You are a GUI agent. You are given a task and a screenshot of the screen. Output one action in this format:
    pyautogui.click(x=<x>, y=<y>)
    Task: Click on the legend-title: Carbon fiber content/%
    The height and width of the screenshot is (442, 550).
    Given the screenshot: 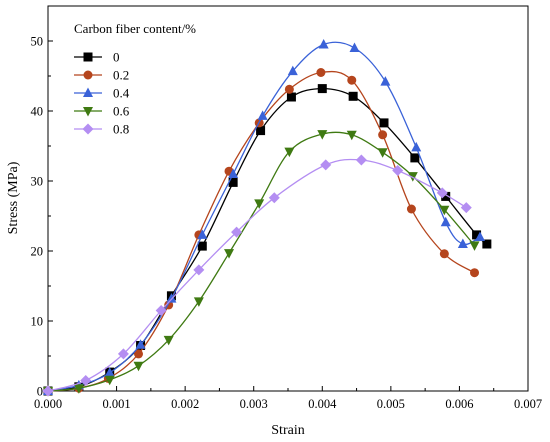 What is the action you would take?
    pyautogui.click(x=135, y=28)
    